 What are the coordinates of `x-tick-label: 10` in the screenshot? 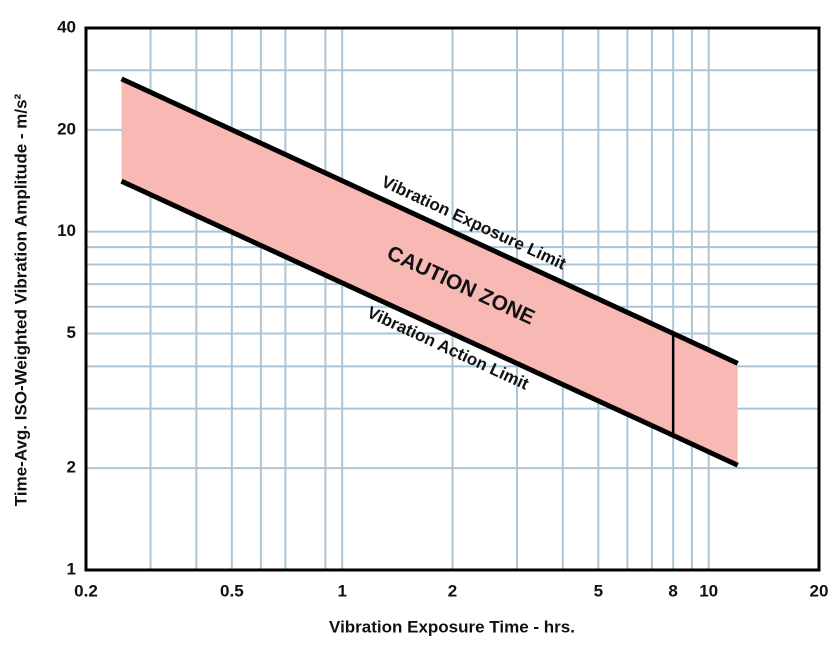 It's located at (708, 590).